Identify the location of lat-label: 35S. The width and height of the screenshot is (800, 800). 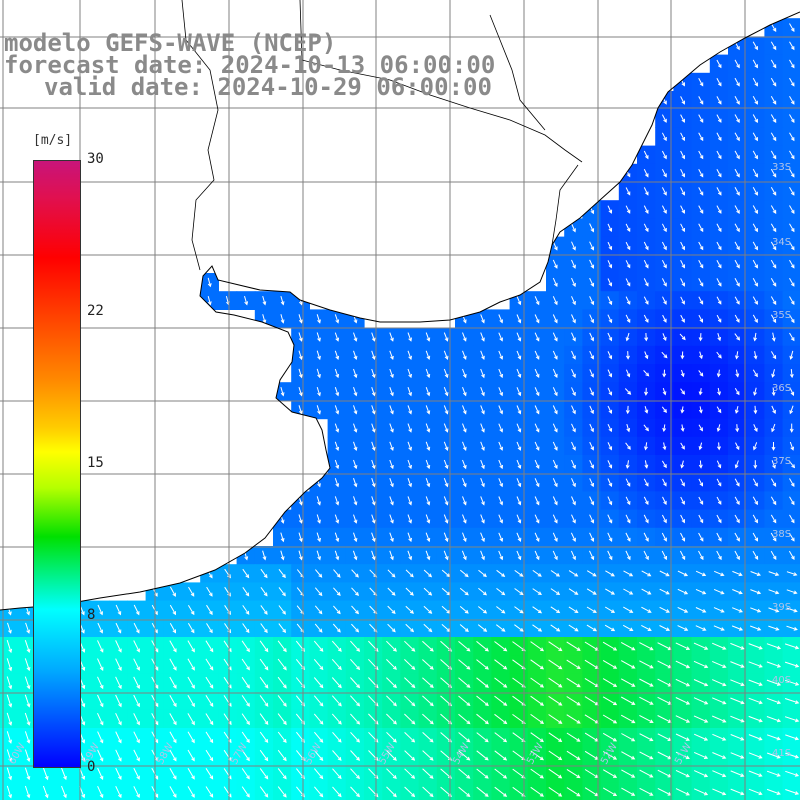
(781, 315).